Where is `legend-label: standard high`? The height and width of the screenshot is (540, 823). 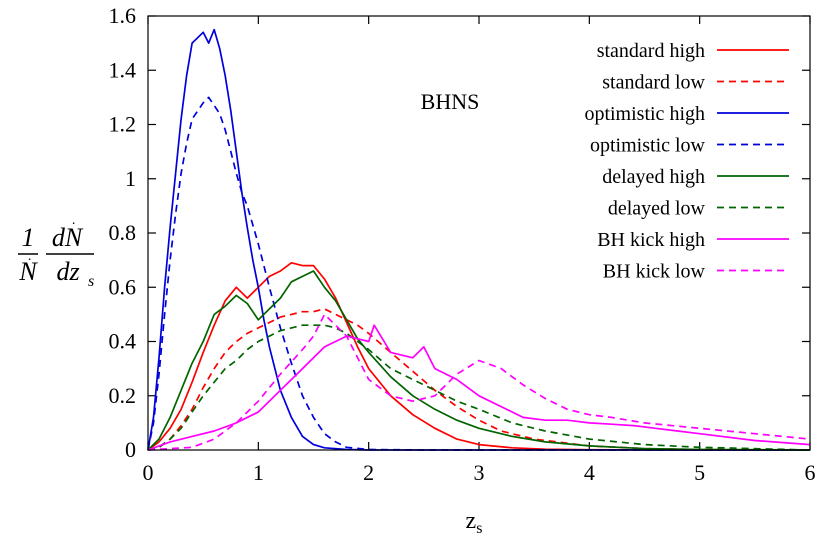 legend-label: standard high is located at coordinates (651, 51).